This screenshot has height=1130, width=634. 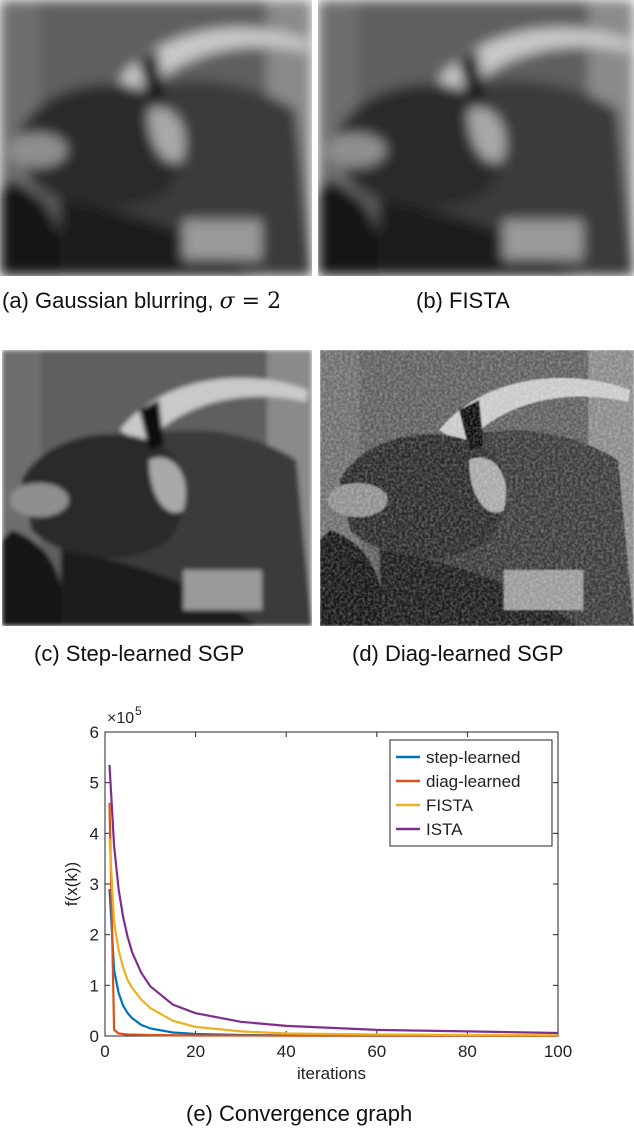 What do you see at coordinates (94, 884) in the screenshot?
I see `y-tick-label: 3` at bounding box center [94, 884].